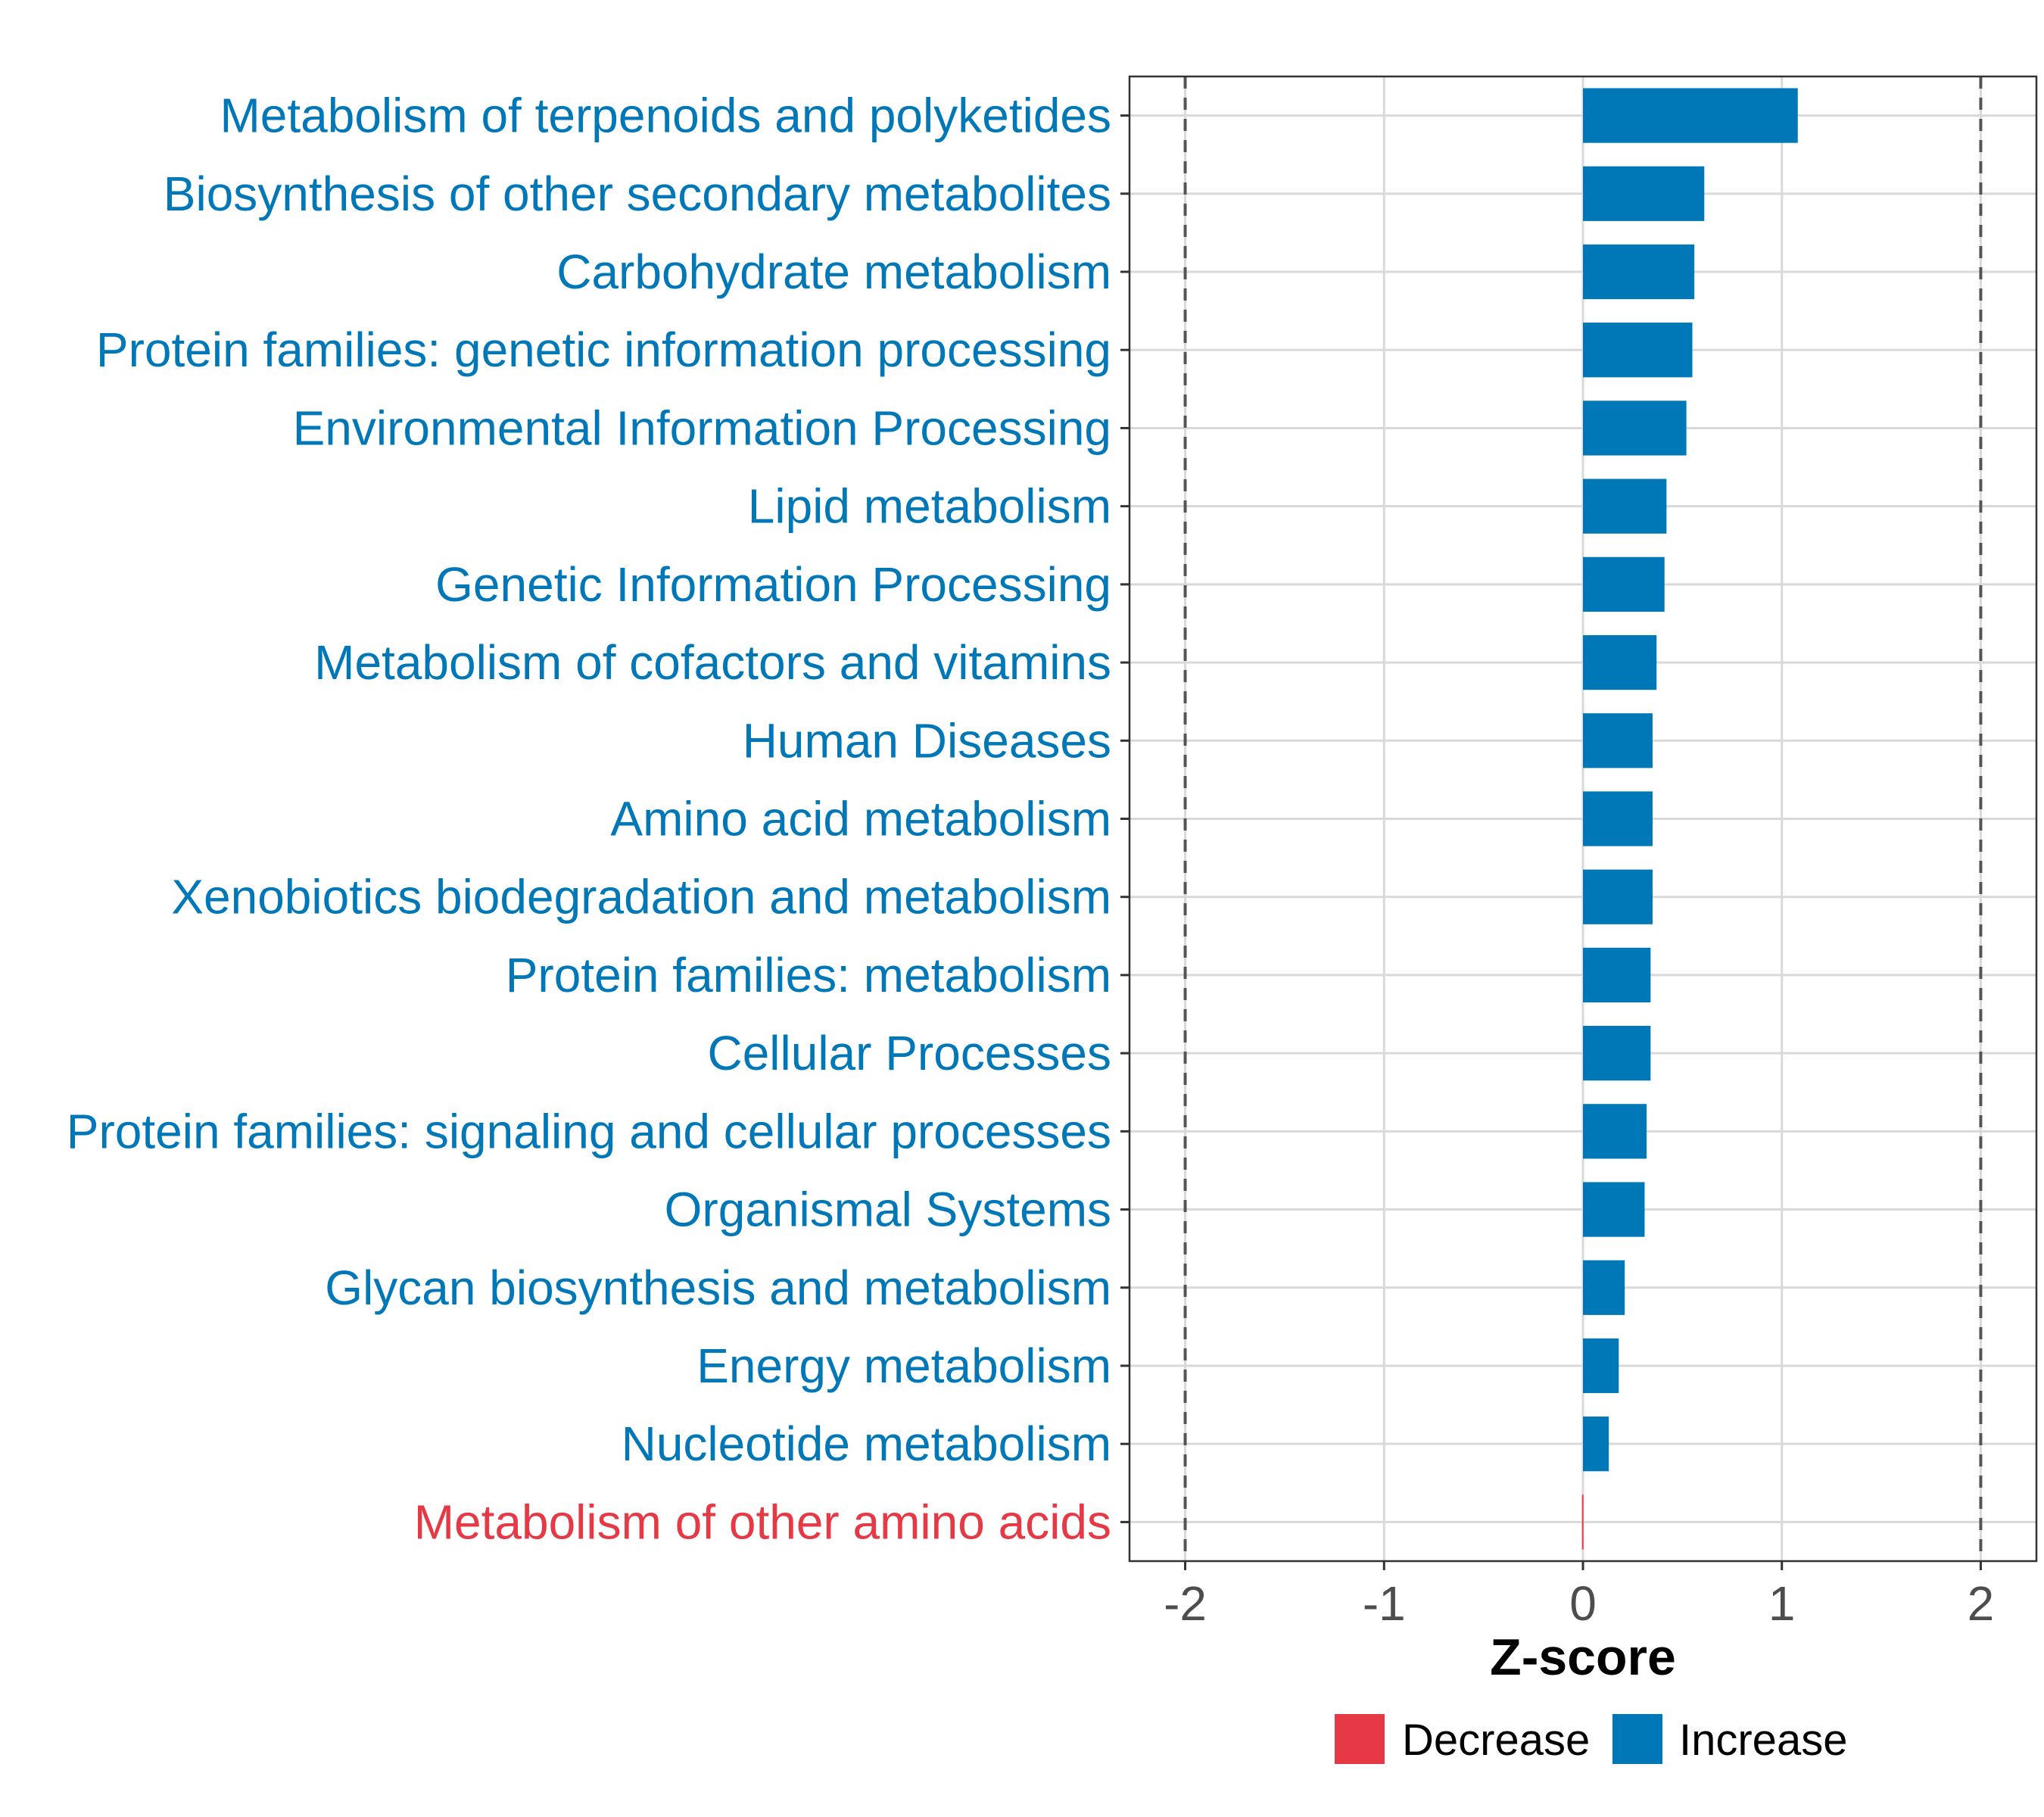  Describe the element at coordinates (1583, 1603) in the screenshot. I see `x-tick-label: 0` at that location.